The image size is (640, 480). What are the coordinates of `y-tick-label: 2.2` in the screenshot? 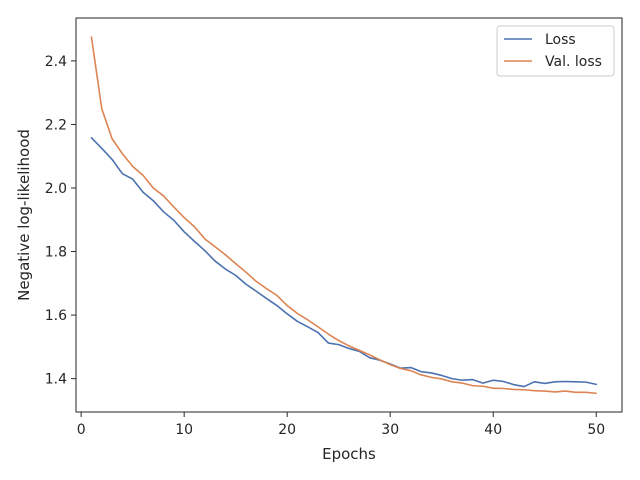 It's located at (56, 125).